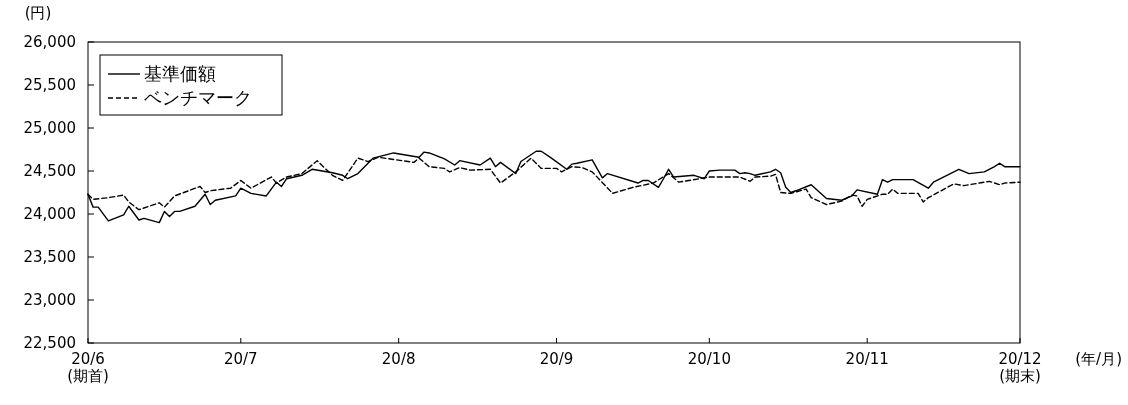 The width and height of the screenshot is (1128, 405). What do you see at coordinates (1020, 368) in the screenshot?
I see `x-tick-label: 20/12 (期末)` at bounding box center [1020, 368].